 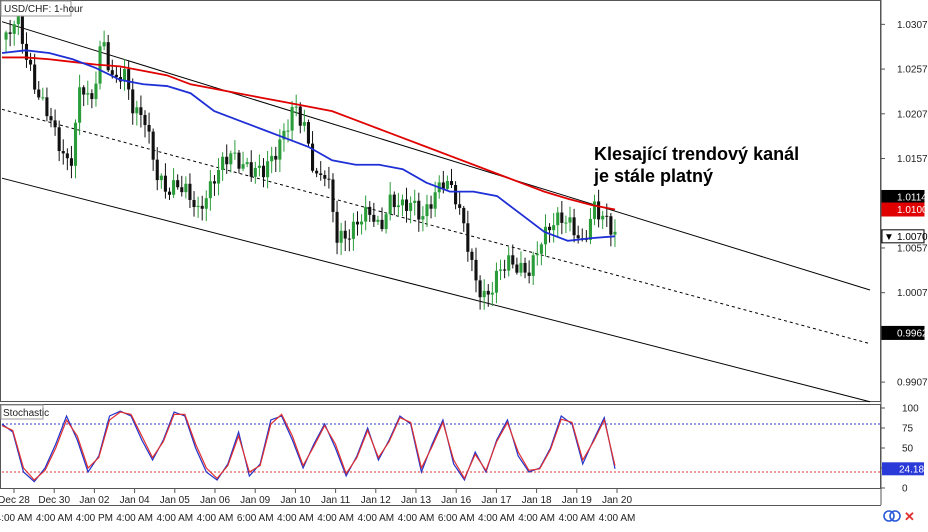 What do you see at coordinates (416, 500) in the screenshot?
I see `time-tick-date: Jan 13` at bounding box center [416, 500].